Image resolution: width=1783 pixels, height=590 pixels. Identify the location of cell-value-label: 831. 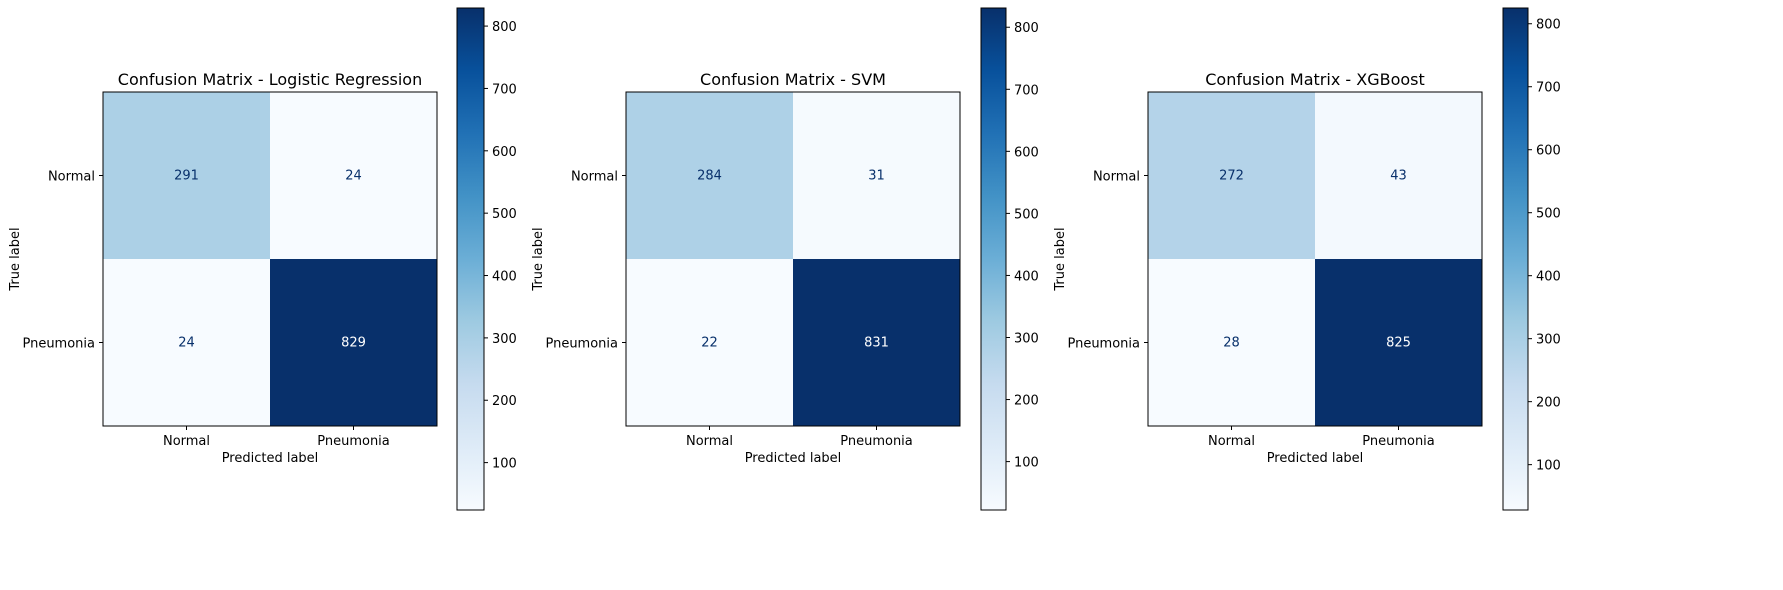
(876, 343).